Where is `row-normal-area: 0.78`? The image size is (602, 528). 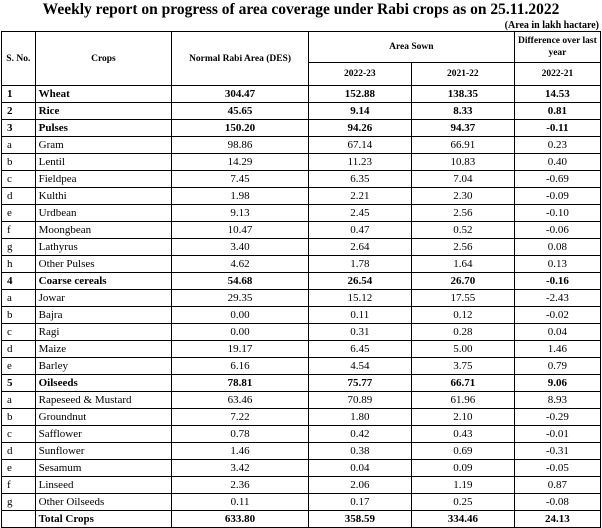
row-normal-area: 0.78 is located at coordinates (240, 434).